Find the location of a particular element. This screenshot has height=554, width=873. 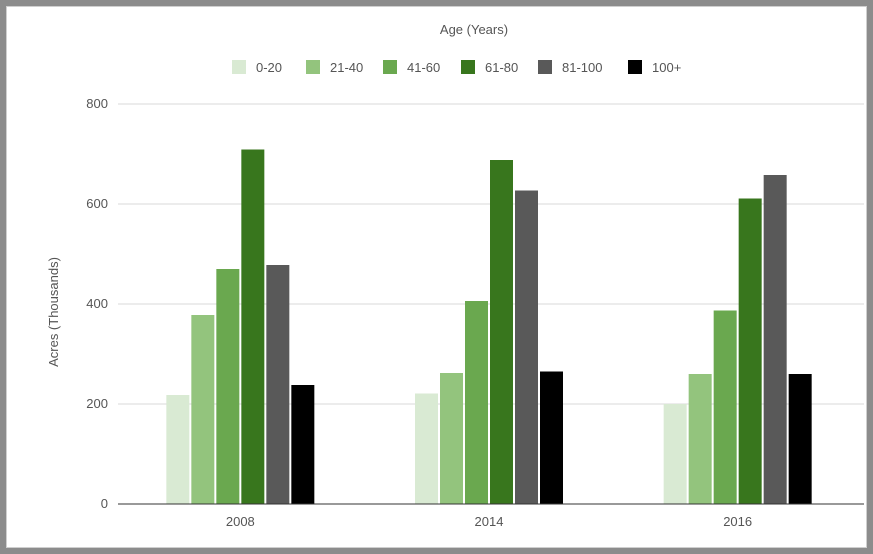

legend-label: 61-80 is located at coordinates (501, 67).